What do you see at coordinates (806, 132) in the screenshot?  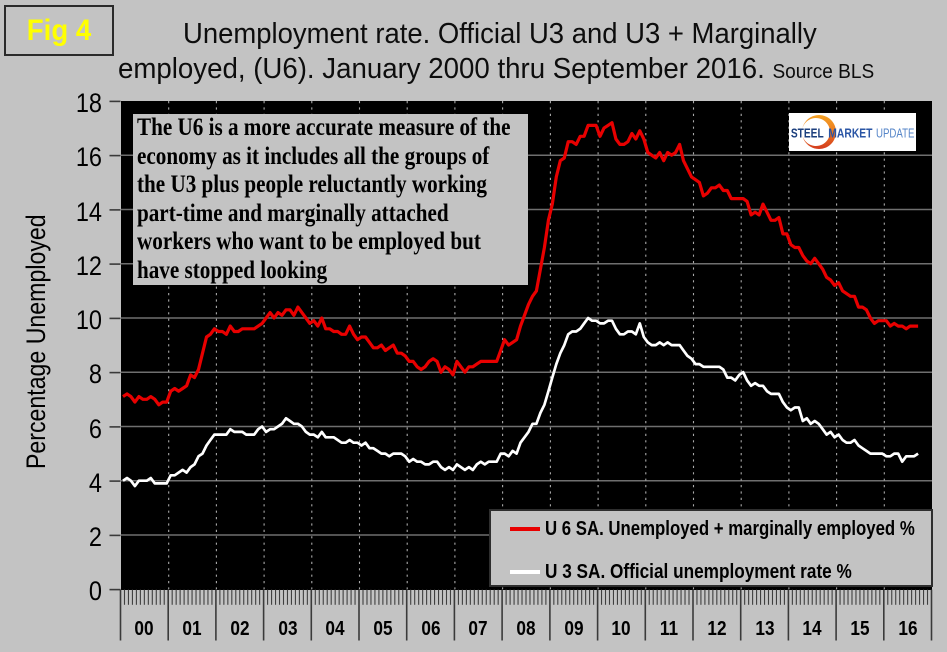 I see `svg-text: STEEL` at bounding box center [806, 132].